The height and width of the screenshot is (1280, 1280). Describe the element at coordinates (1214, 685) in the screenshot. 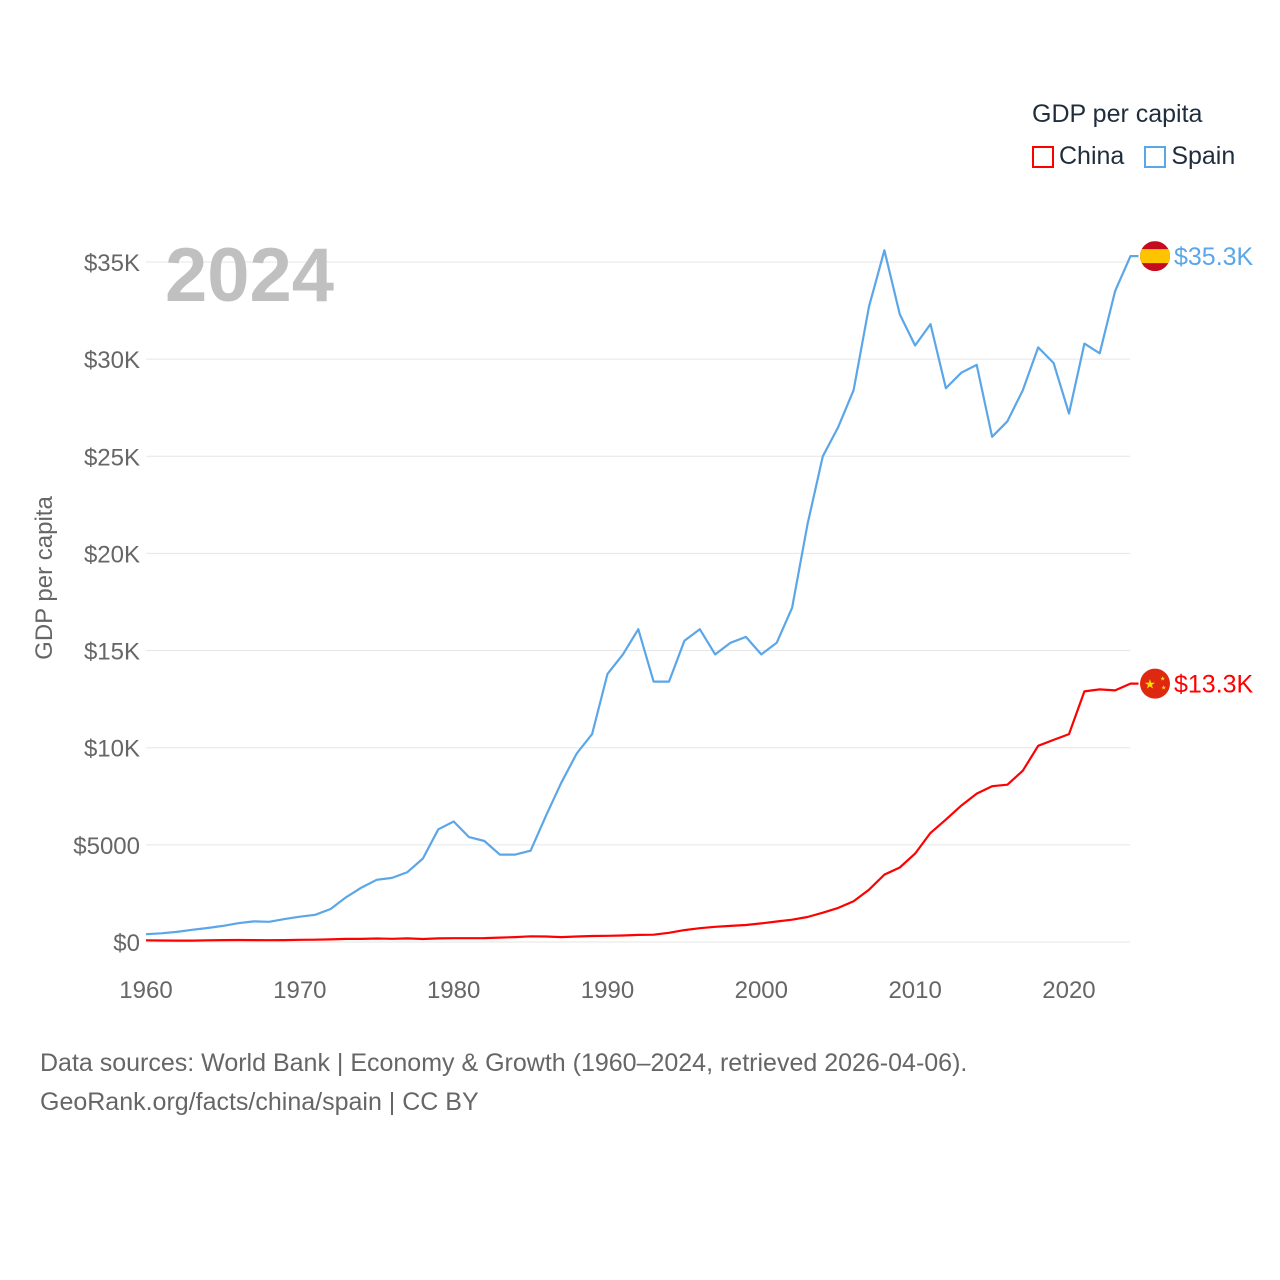

I see `end-value-label-china: $13.3K` at that location.